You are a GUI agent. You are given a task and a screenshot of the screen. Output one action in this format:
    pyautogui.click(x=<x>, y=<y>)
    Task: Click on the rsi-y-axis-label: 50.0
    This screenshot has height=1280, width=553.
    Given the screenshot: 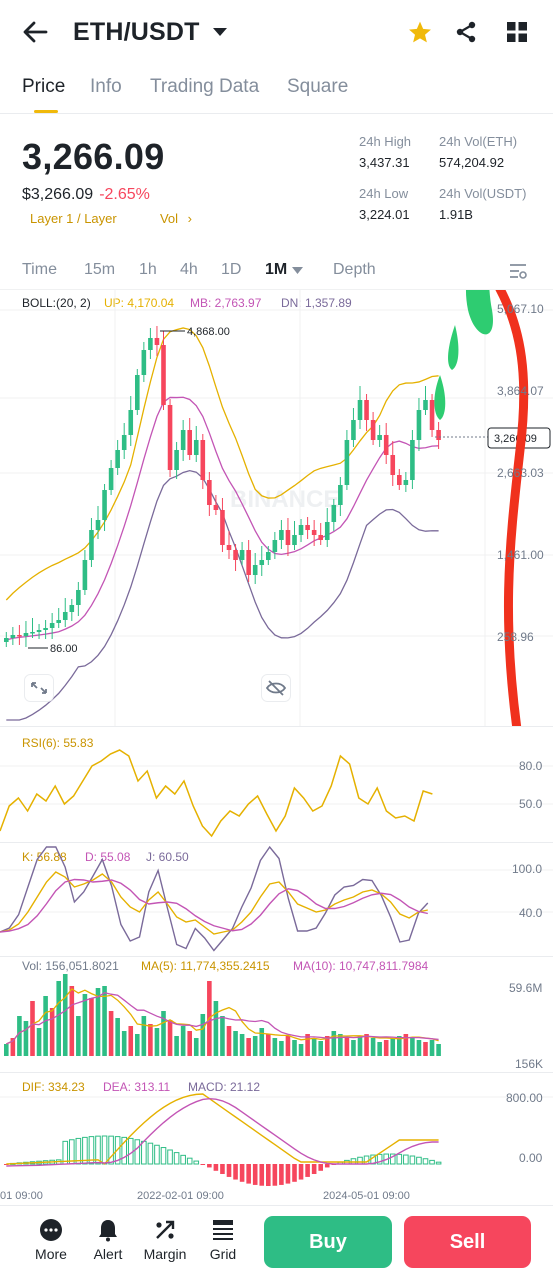 What is the action you would take?
    pyautogui.click(x=531, y=804)
    